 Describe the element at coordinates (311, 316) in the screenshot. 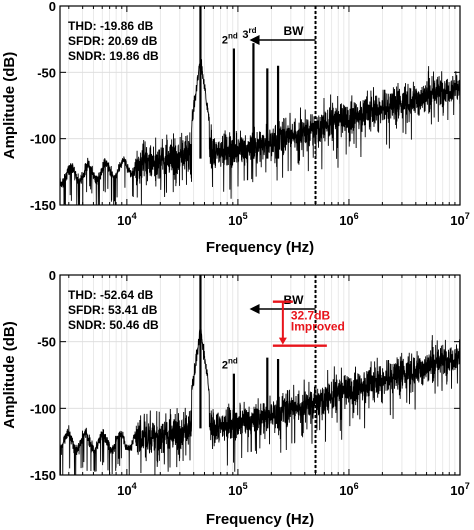

I see `improvement-label: 32.7dB` at that location.